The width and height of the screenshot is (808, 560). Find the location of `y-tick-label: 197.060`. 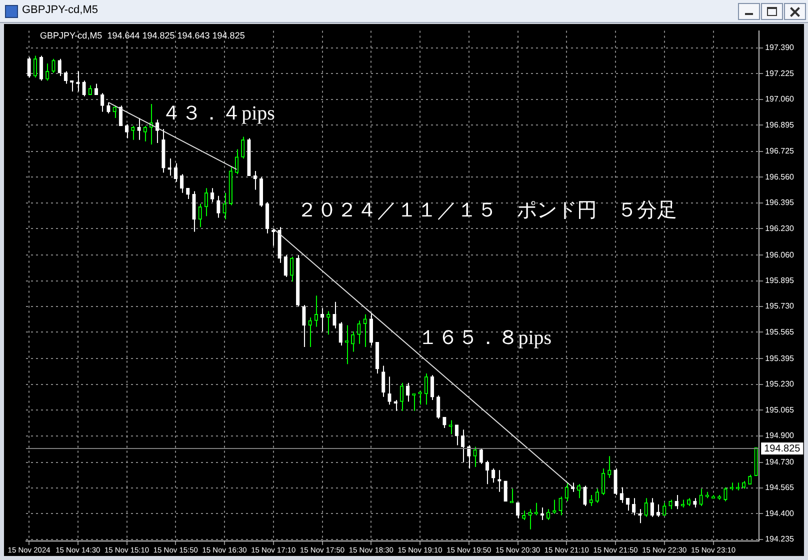

y-tick-label: 197.060 is located at coordinates (780, 99).